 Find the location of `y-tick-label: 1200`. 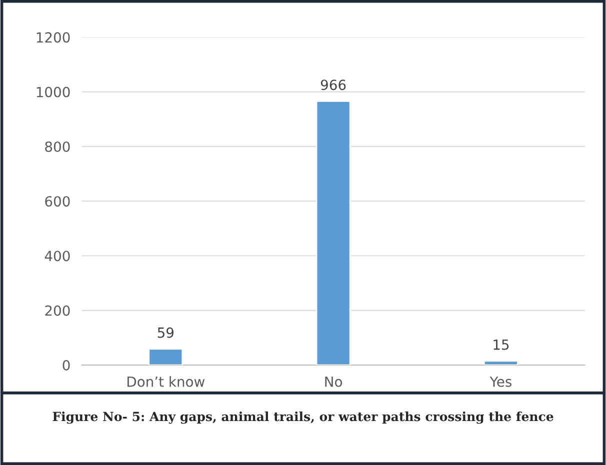

y-tick-label: 1200 is located at coordinates (53, 37).